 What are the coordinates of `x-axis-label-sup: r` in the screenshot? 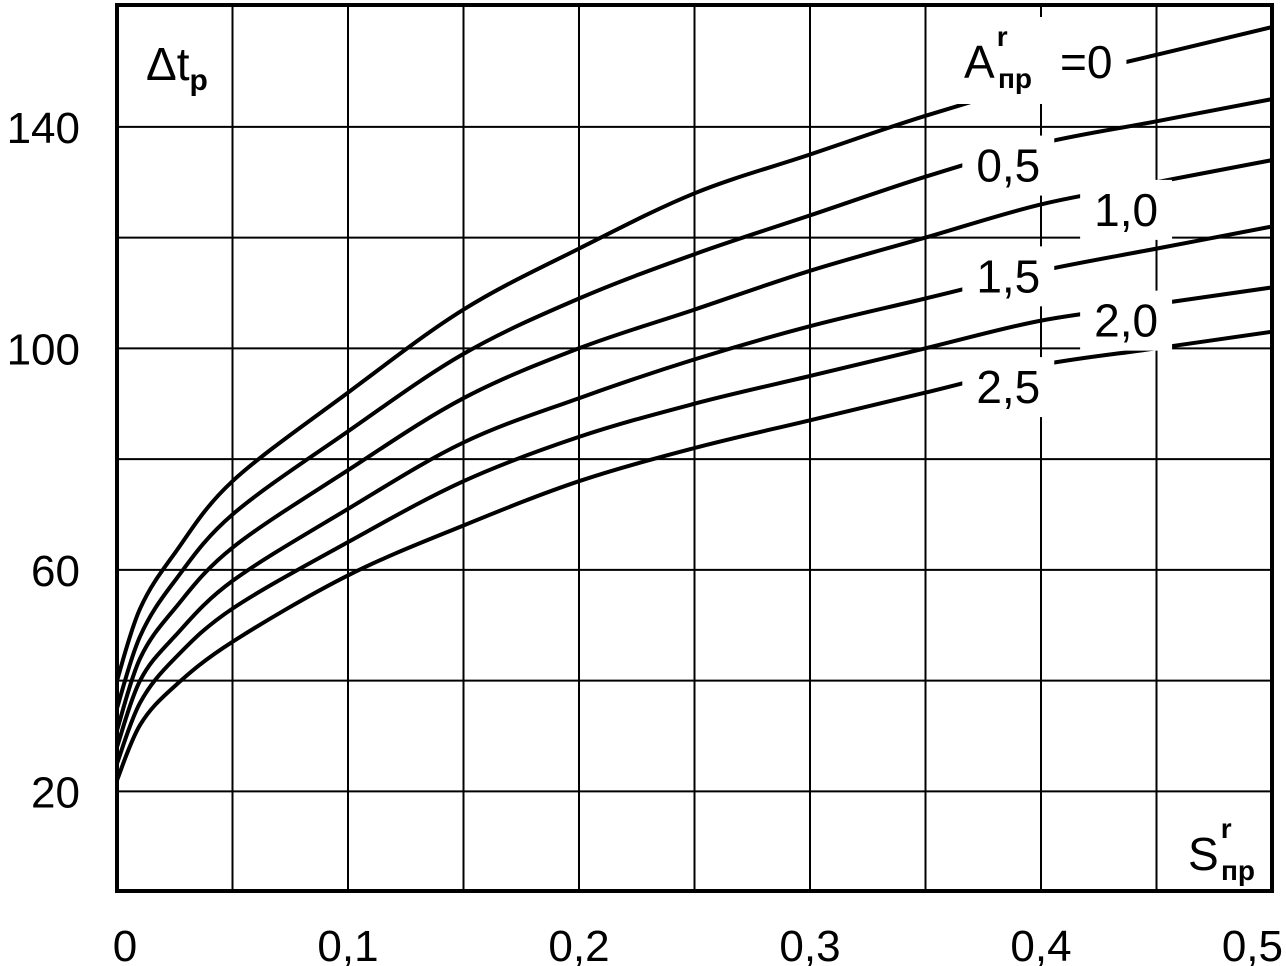 It's located at (1226, 828).